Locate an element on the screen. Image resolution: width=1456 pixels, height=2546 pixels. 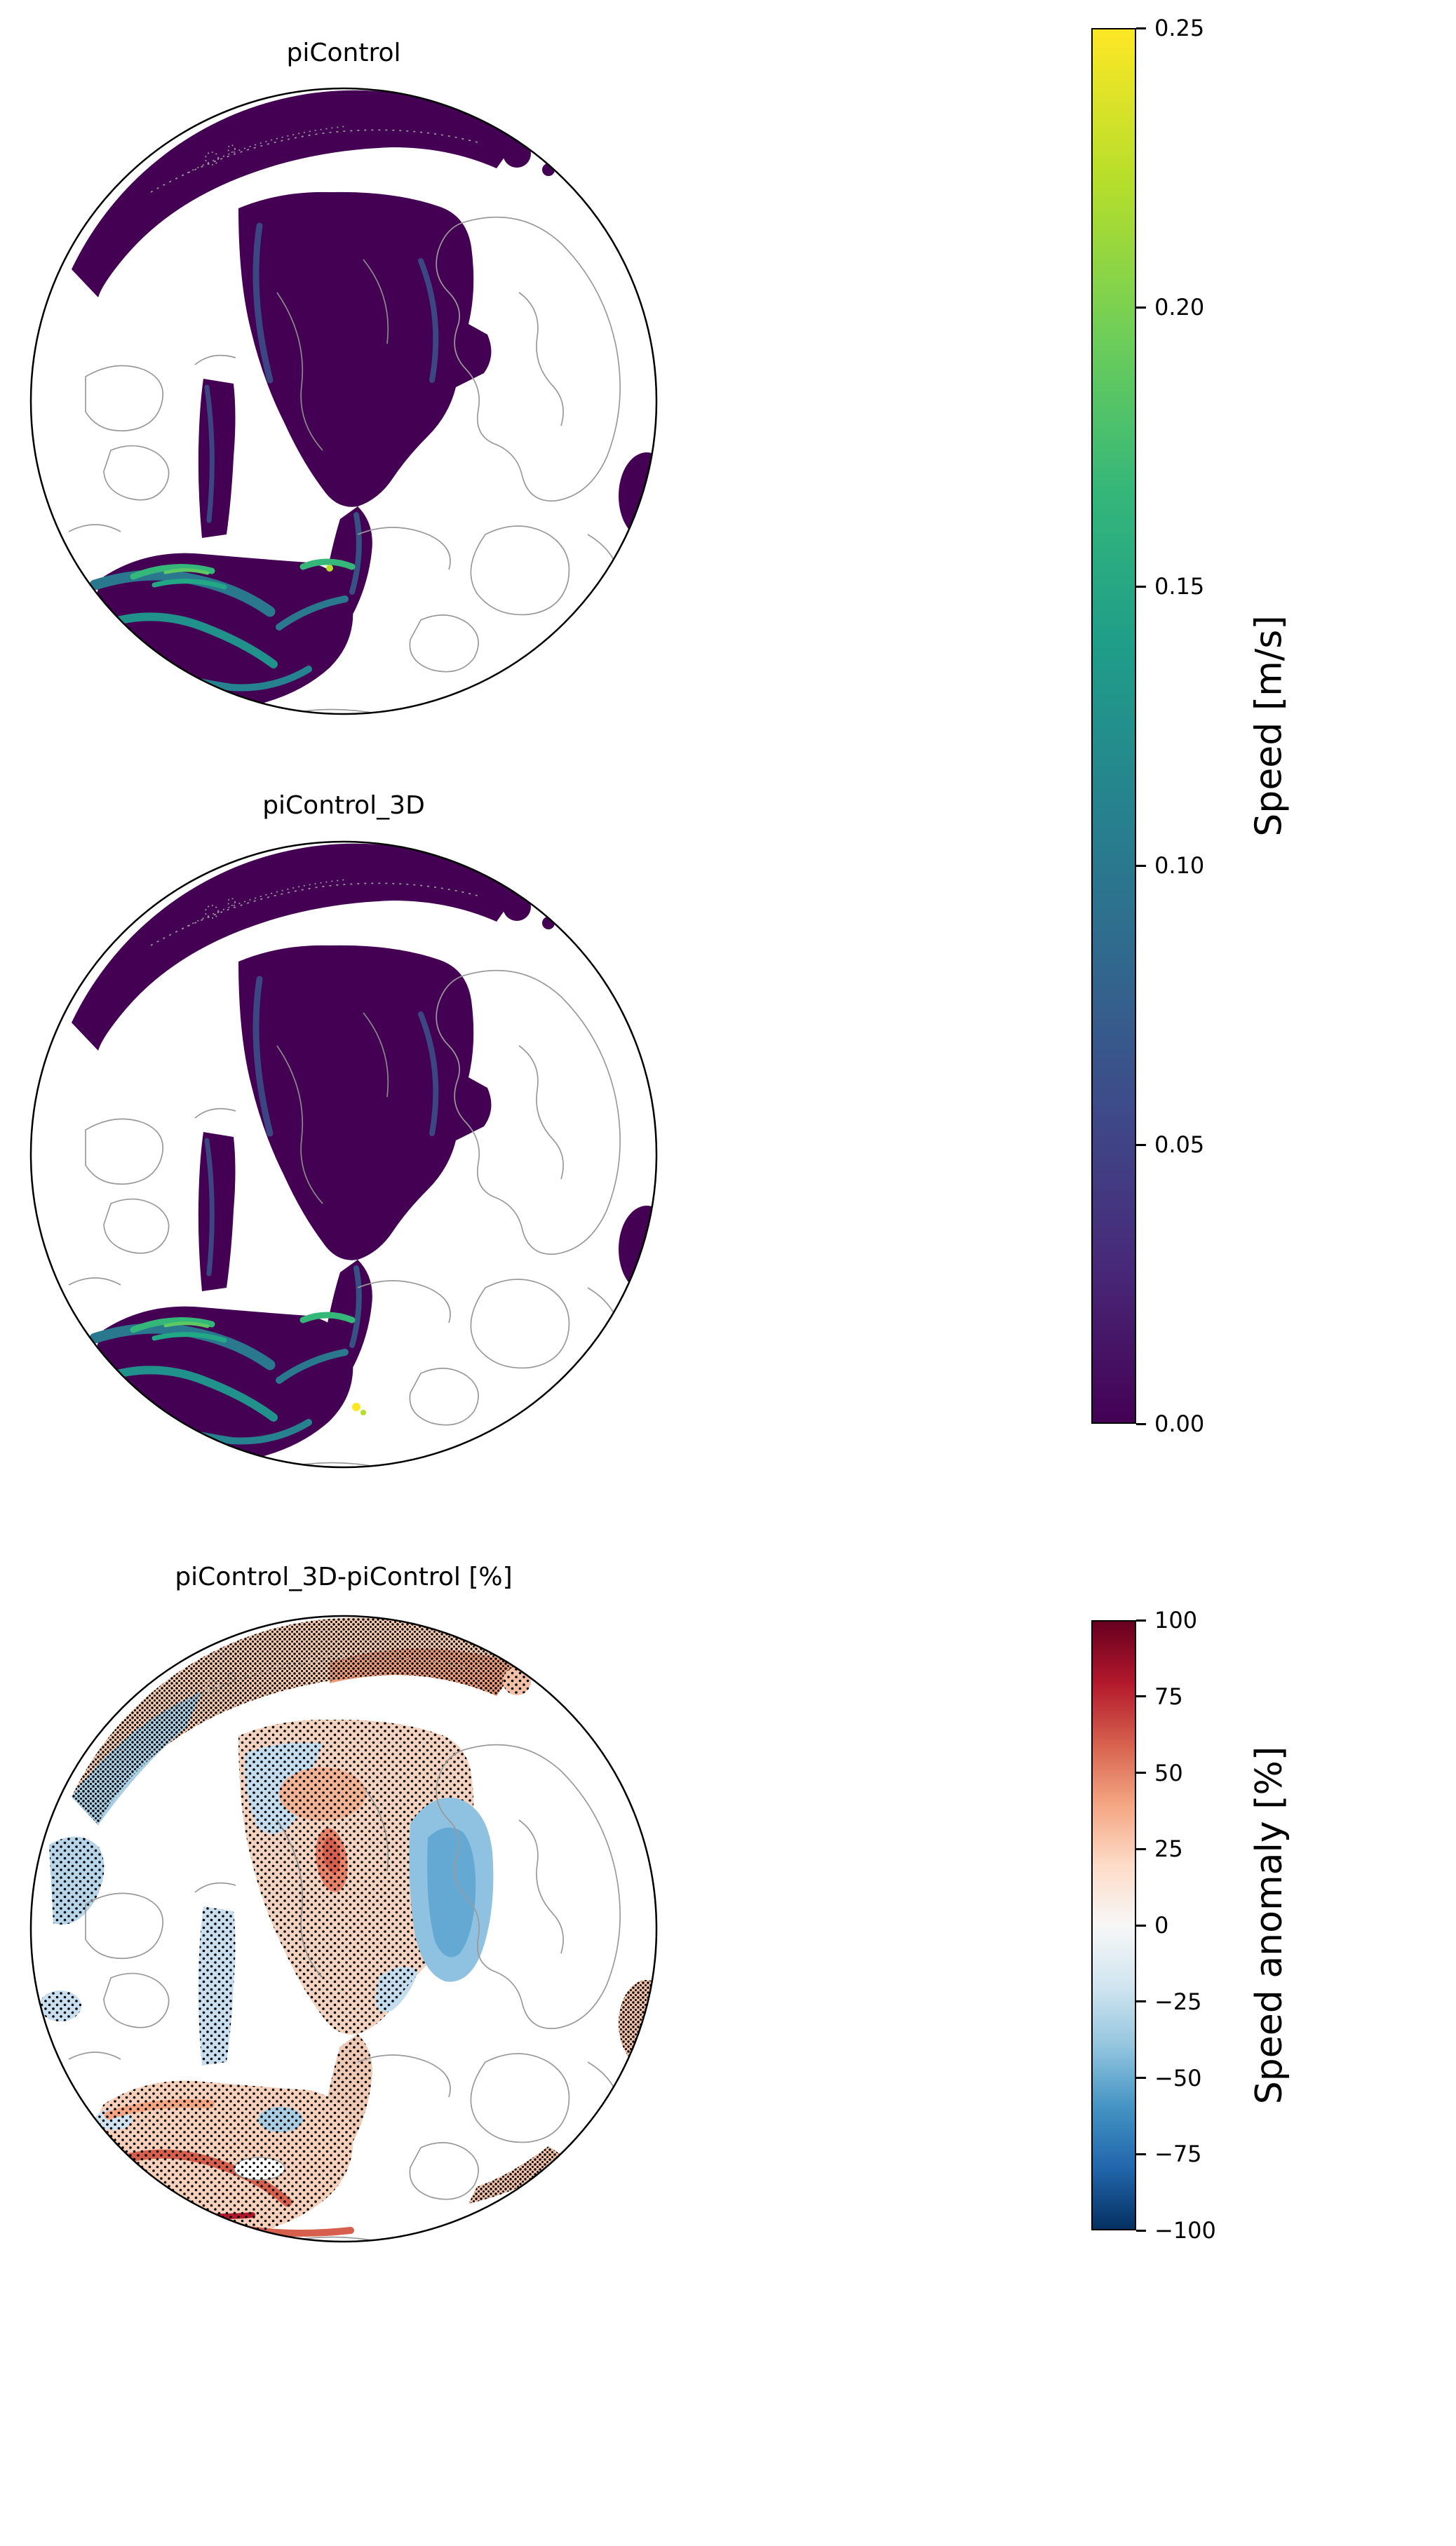
colorbar-anomaly-tick: 100 is located at coordinates (1166, 1620).